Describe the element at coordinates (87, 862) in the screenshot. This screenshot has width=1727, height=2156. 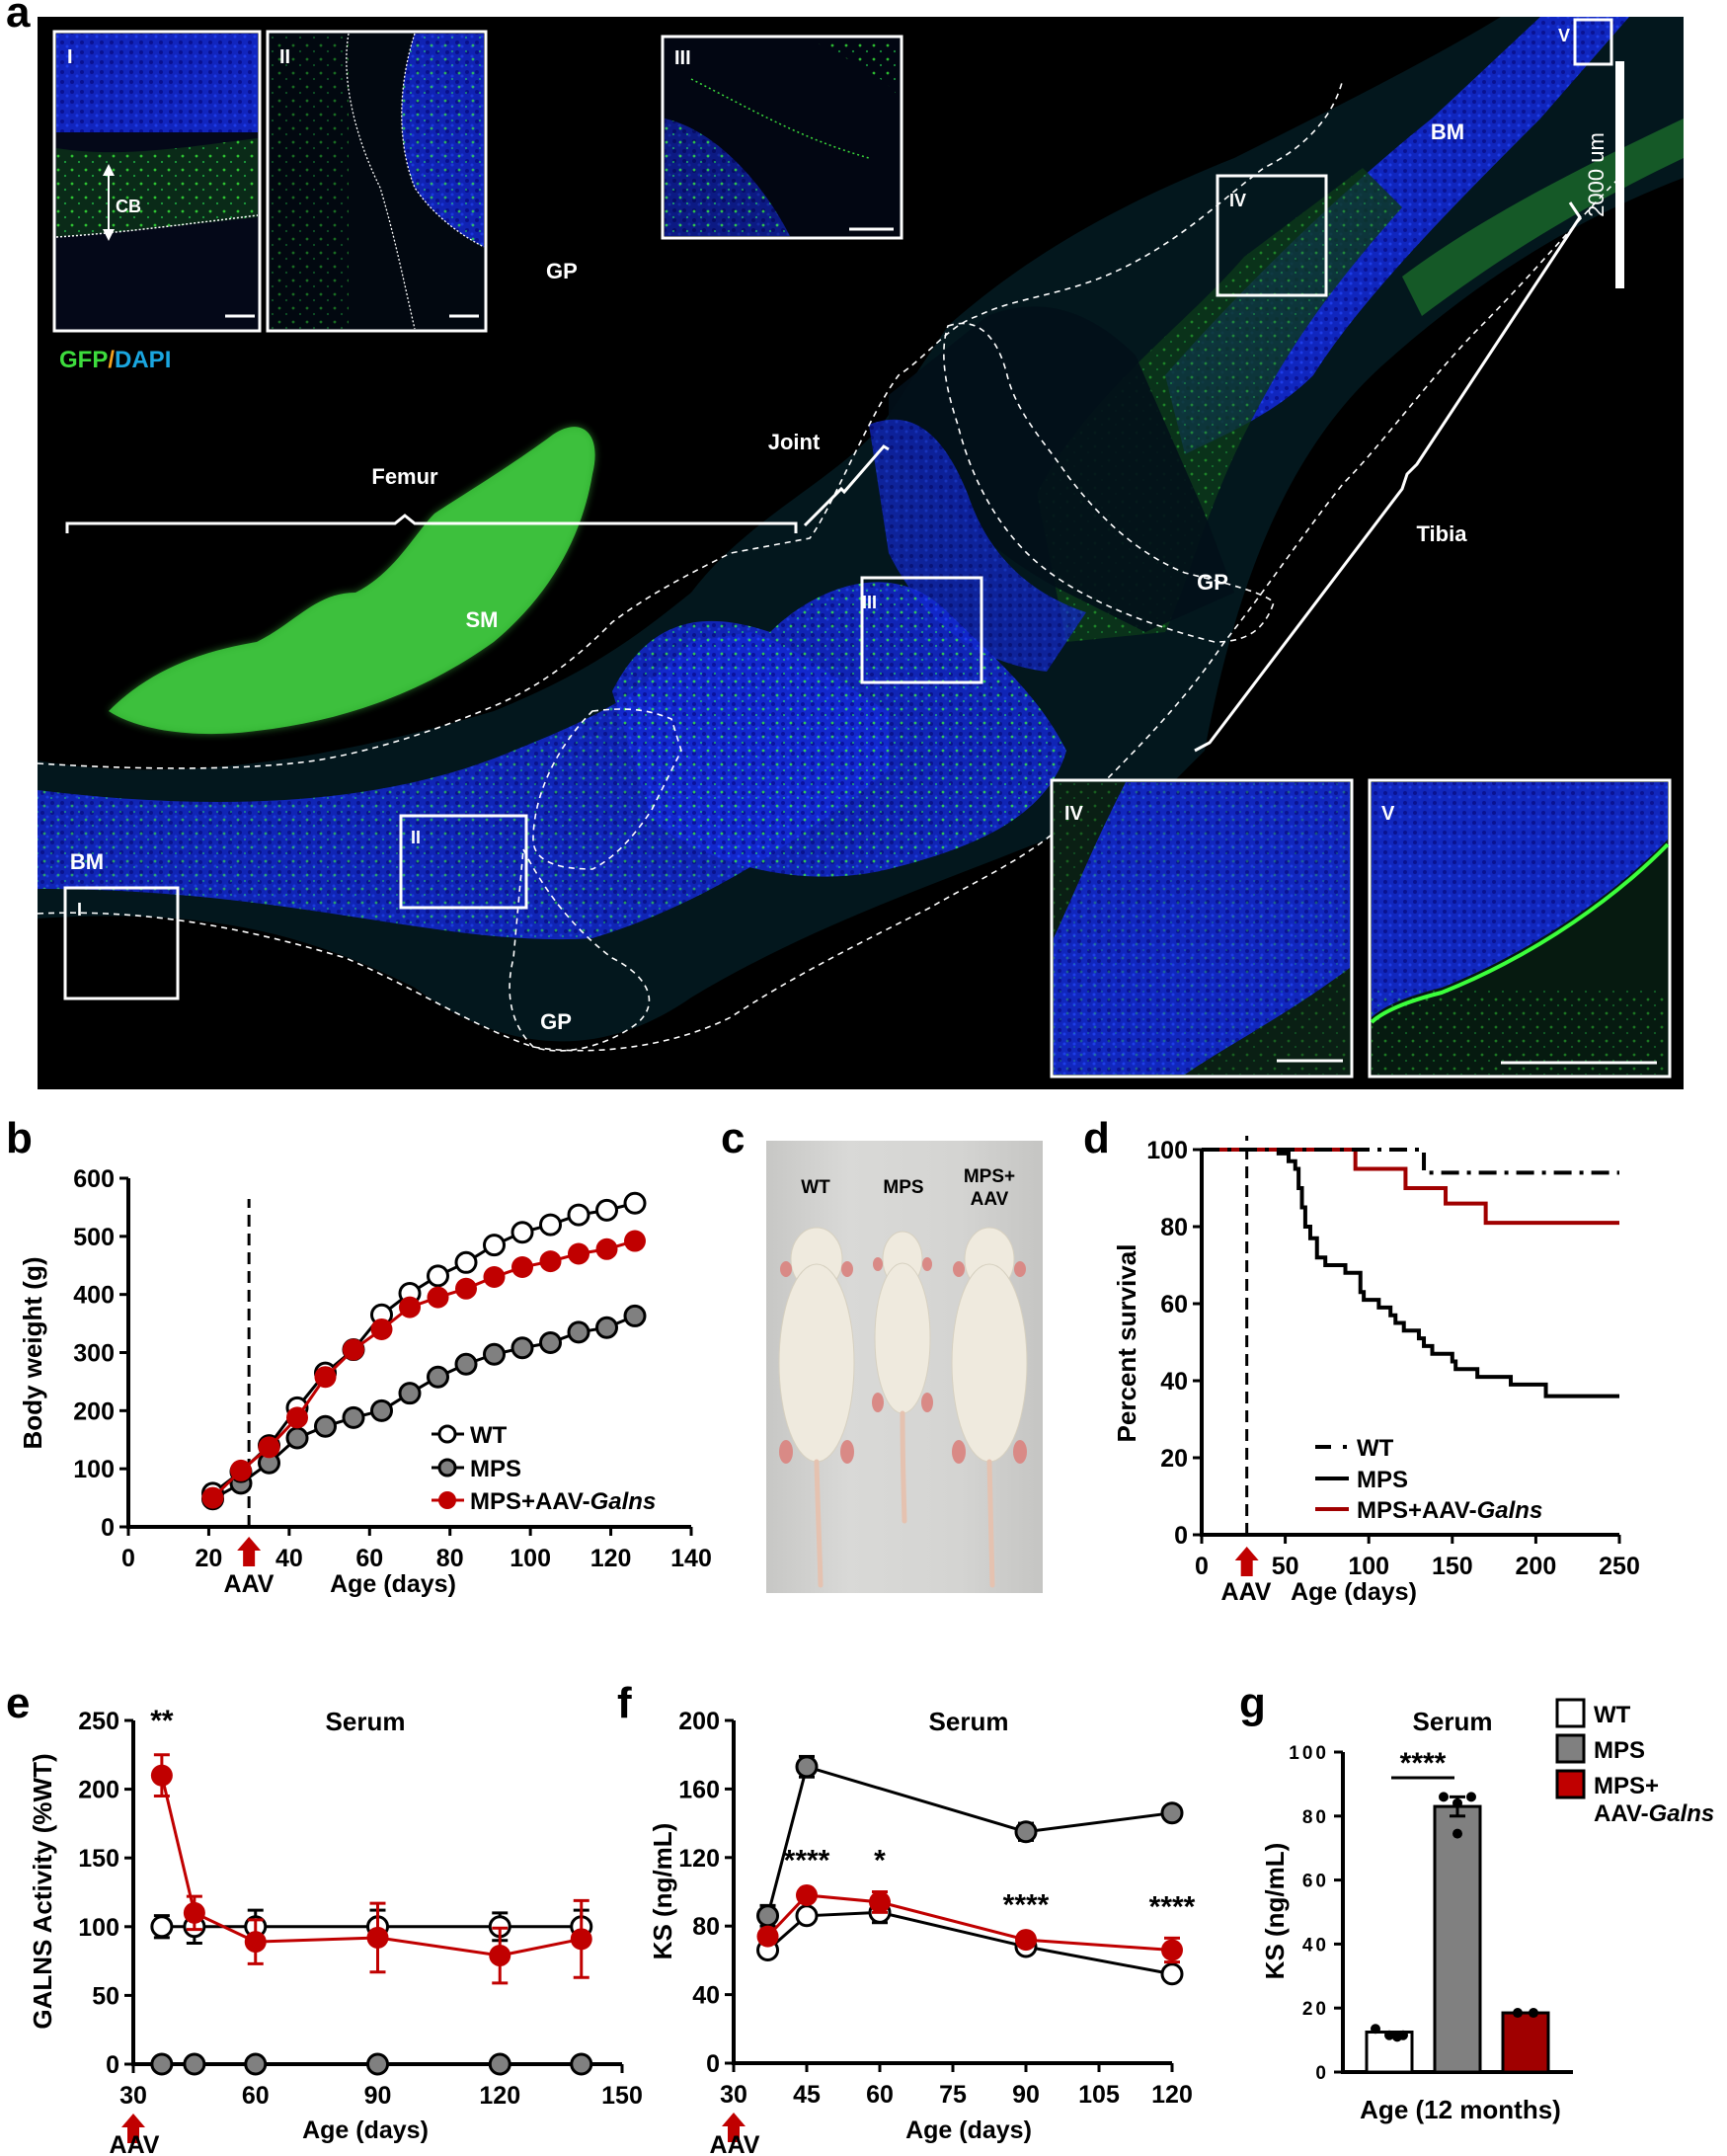
I see `bm-left-label: BM` at that location.